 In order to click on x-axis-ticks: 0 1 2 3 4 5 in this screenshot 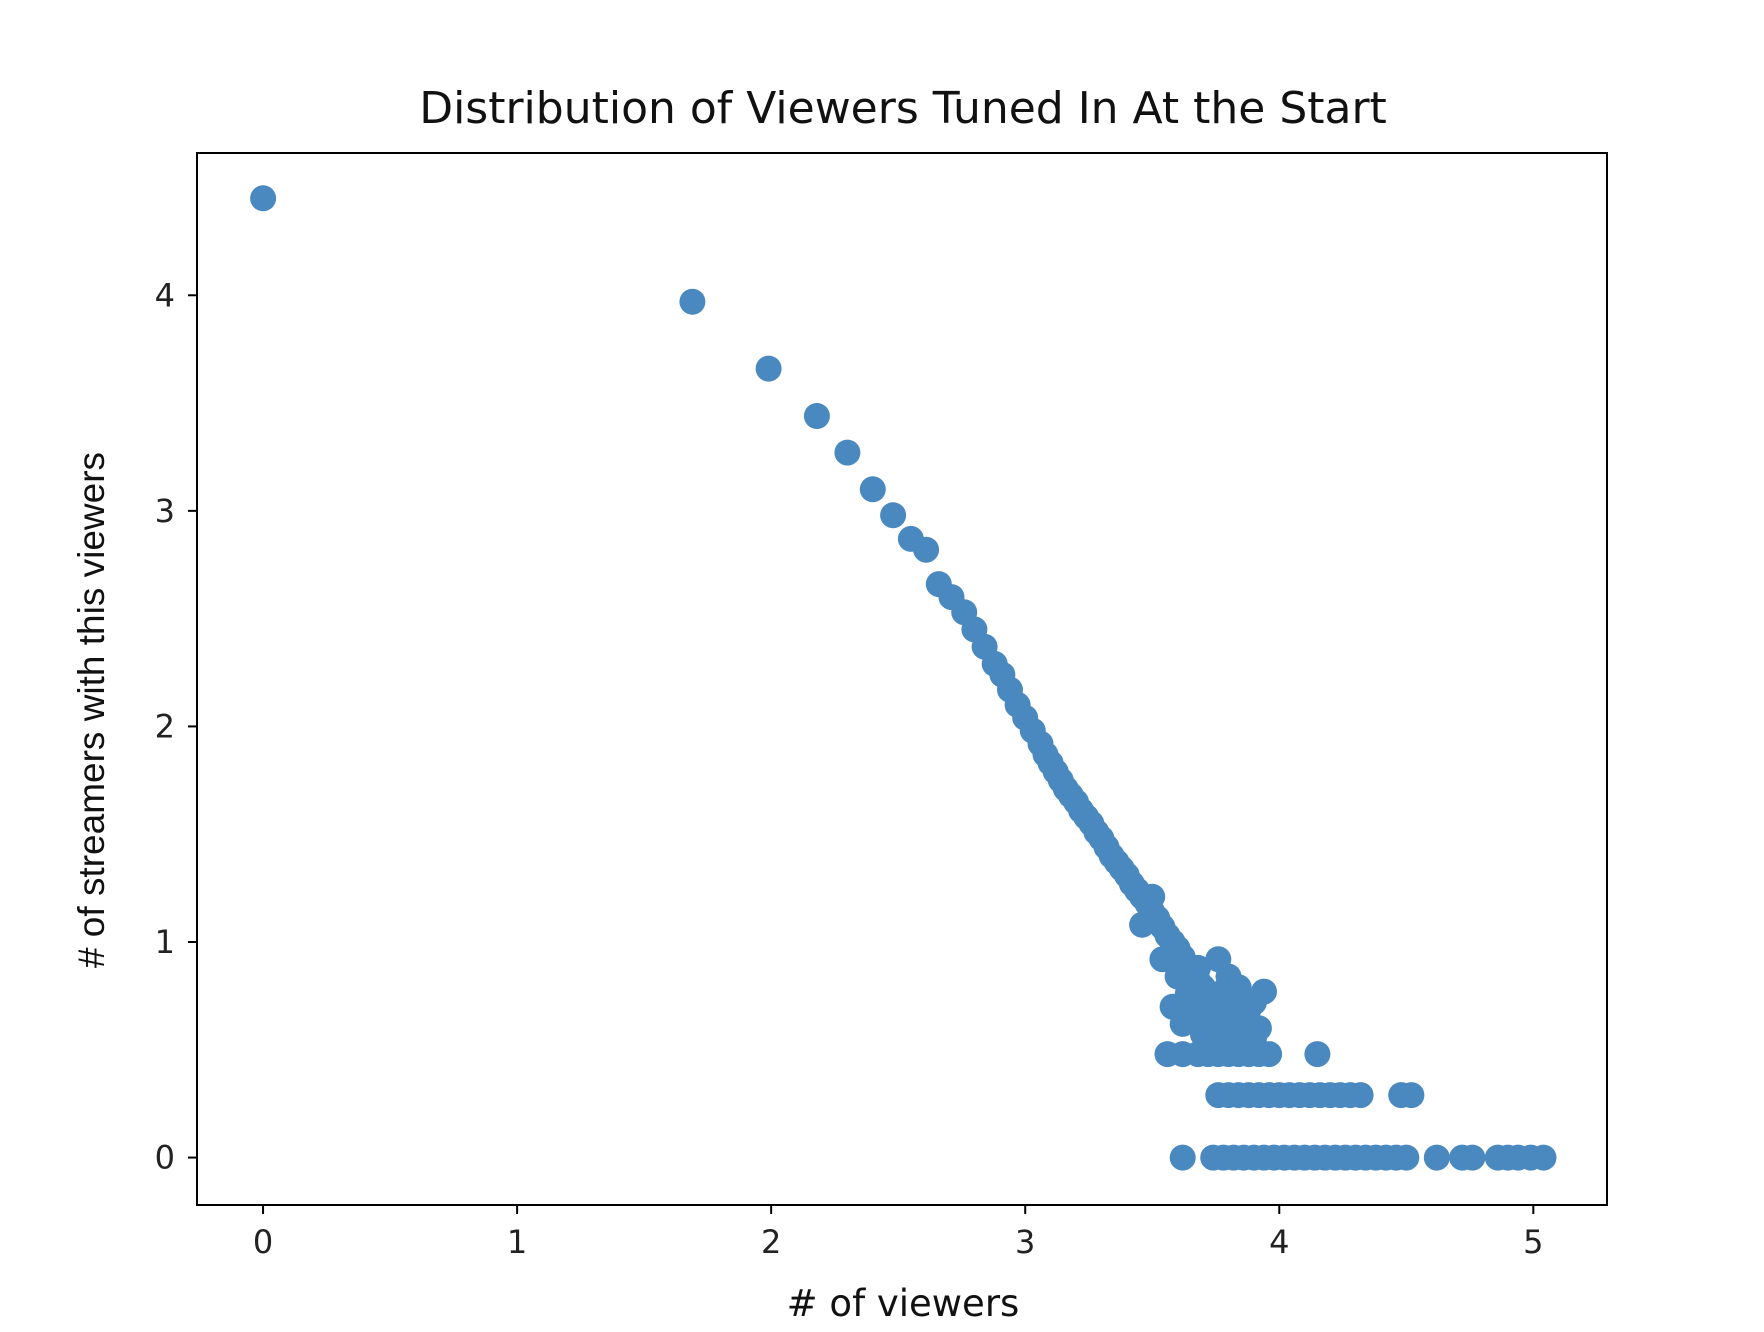, I will do `click(898, 1233)`.